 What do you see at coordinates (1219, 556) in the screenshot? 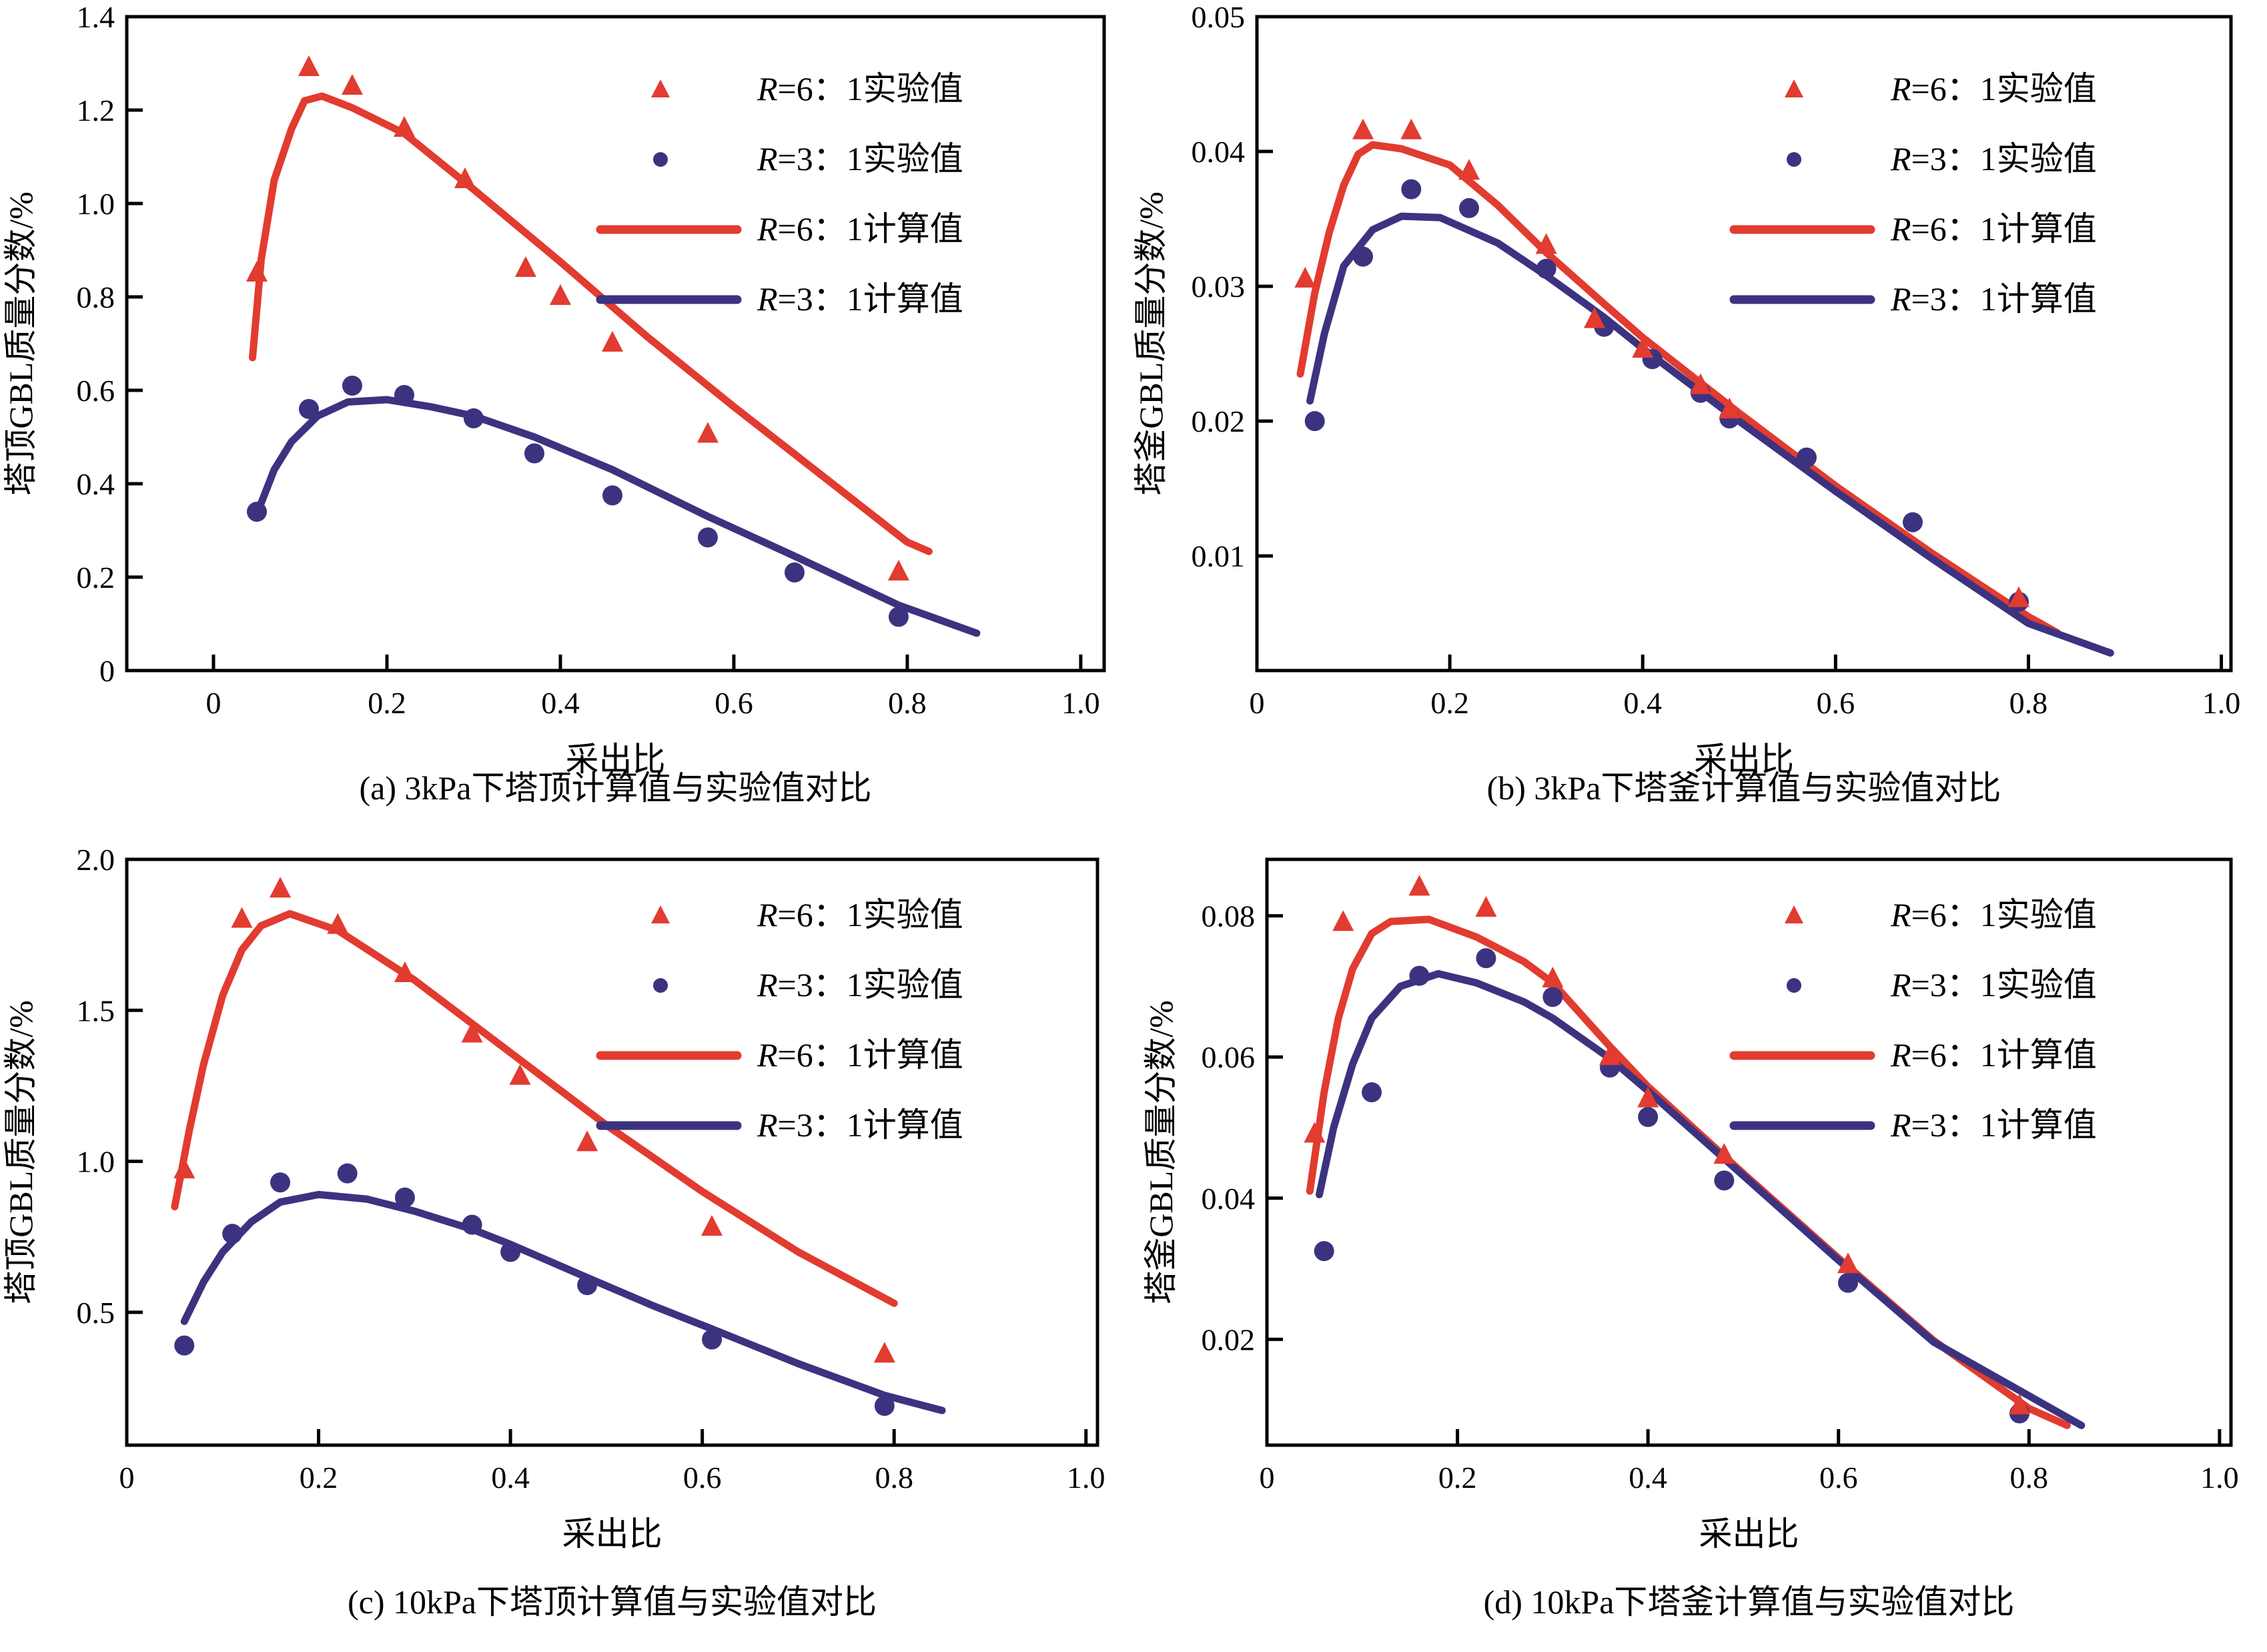
I see `y-tick-label: 0.01` at bounding box center [1219, 556].